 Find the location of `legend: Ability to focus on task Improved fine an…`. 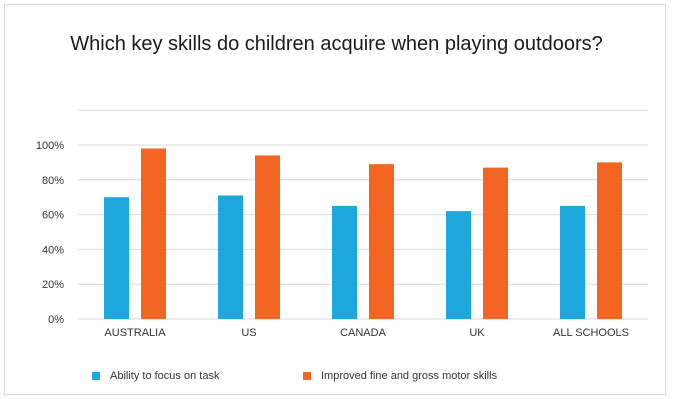

legend: Ability to focus on task Improved fine an… is located at coordinates (295, 376).